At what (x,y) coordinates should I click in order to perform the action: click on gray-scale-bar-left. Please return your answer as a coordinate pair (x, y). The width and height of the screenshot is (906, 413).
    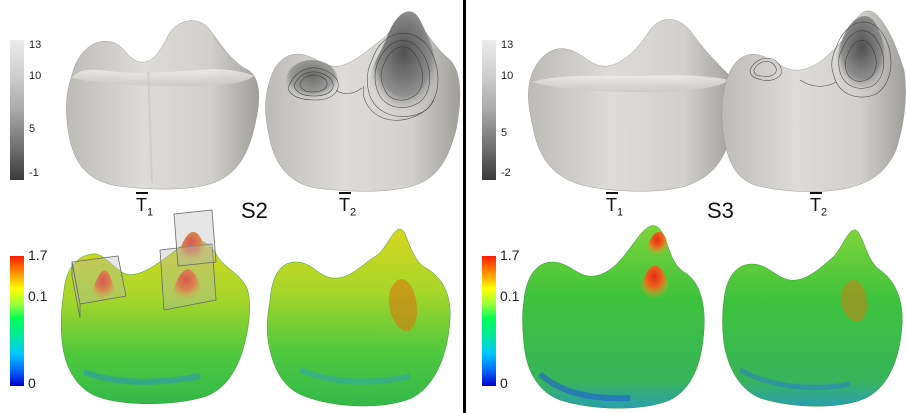
    Looking at the image, I should click on (17, 110).